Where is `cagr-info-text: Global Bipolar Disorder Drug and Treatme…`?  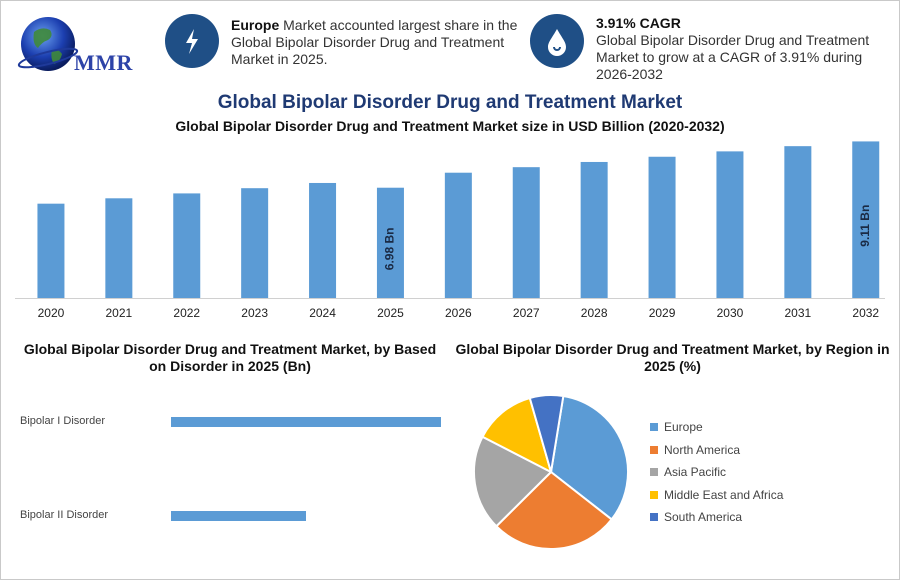
cagr-info-text: Global Bipolar Disorder Drug and Treatme… is located at coordinates (733, 57).